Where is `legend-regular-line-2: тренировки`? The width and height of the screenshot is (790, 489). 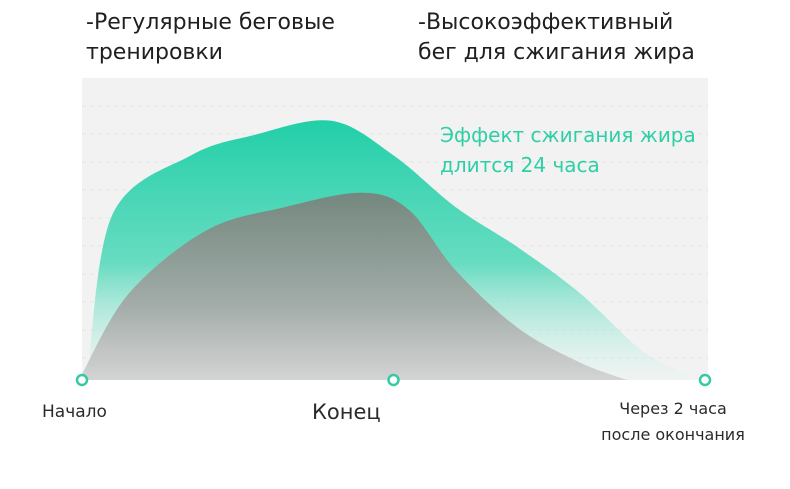 legend-regular-line-2: тренировки is located at coordinates (154, 52).